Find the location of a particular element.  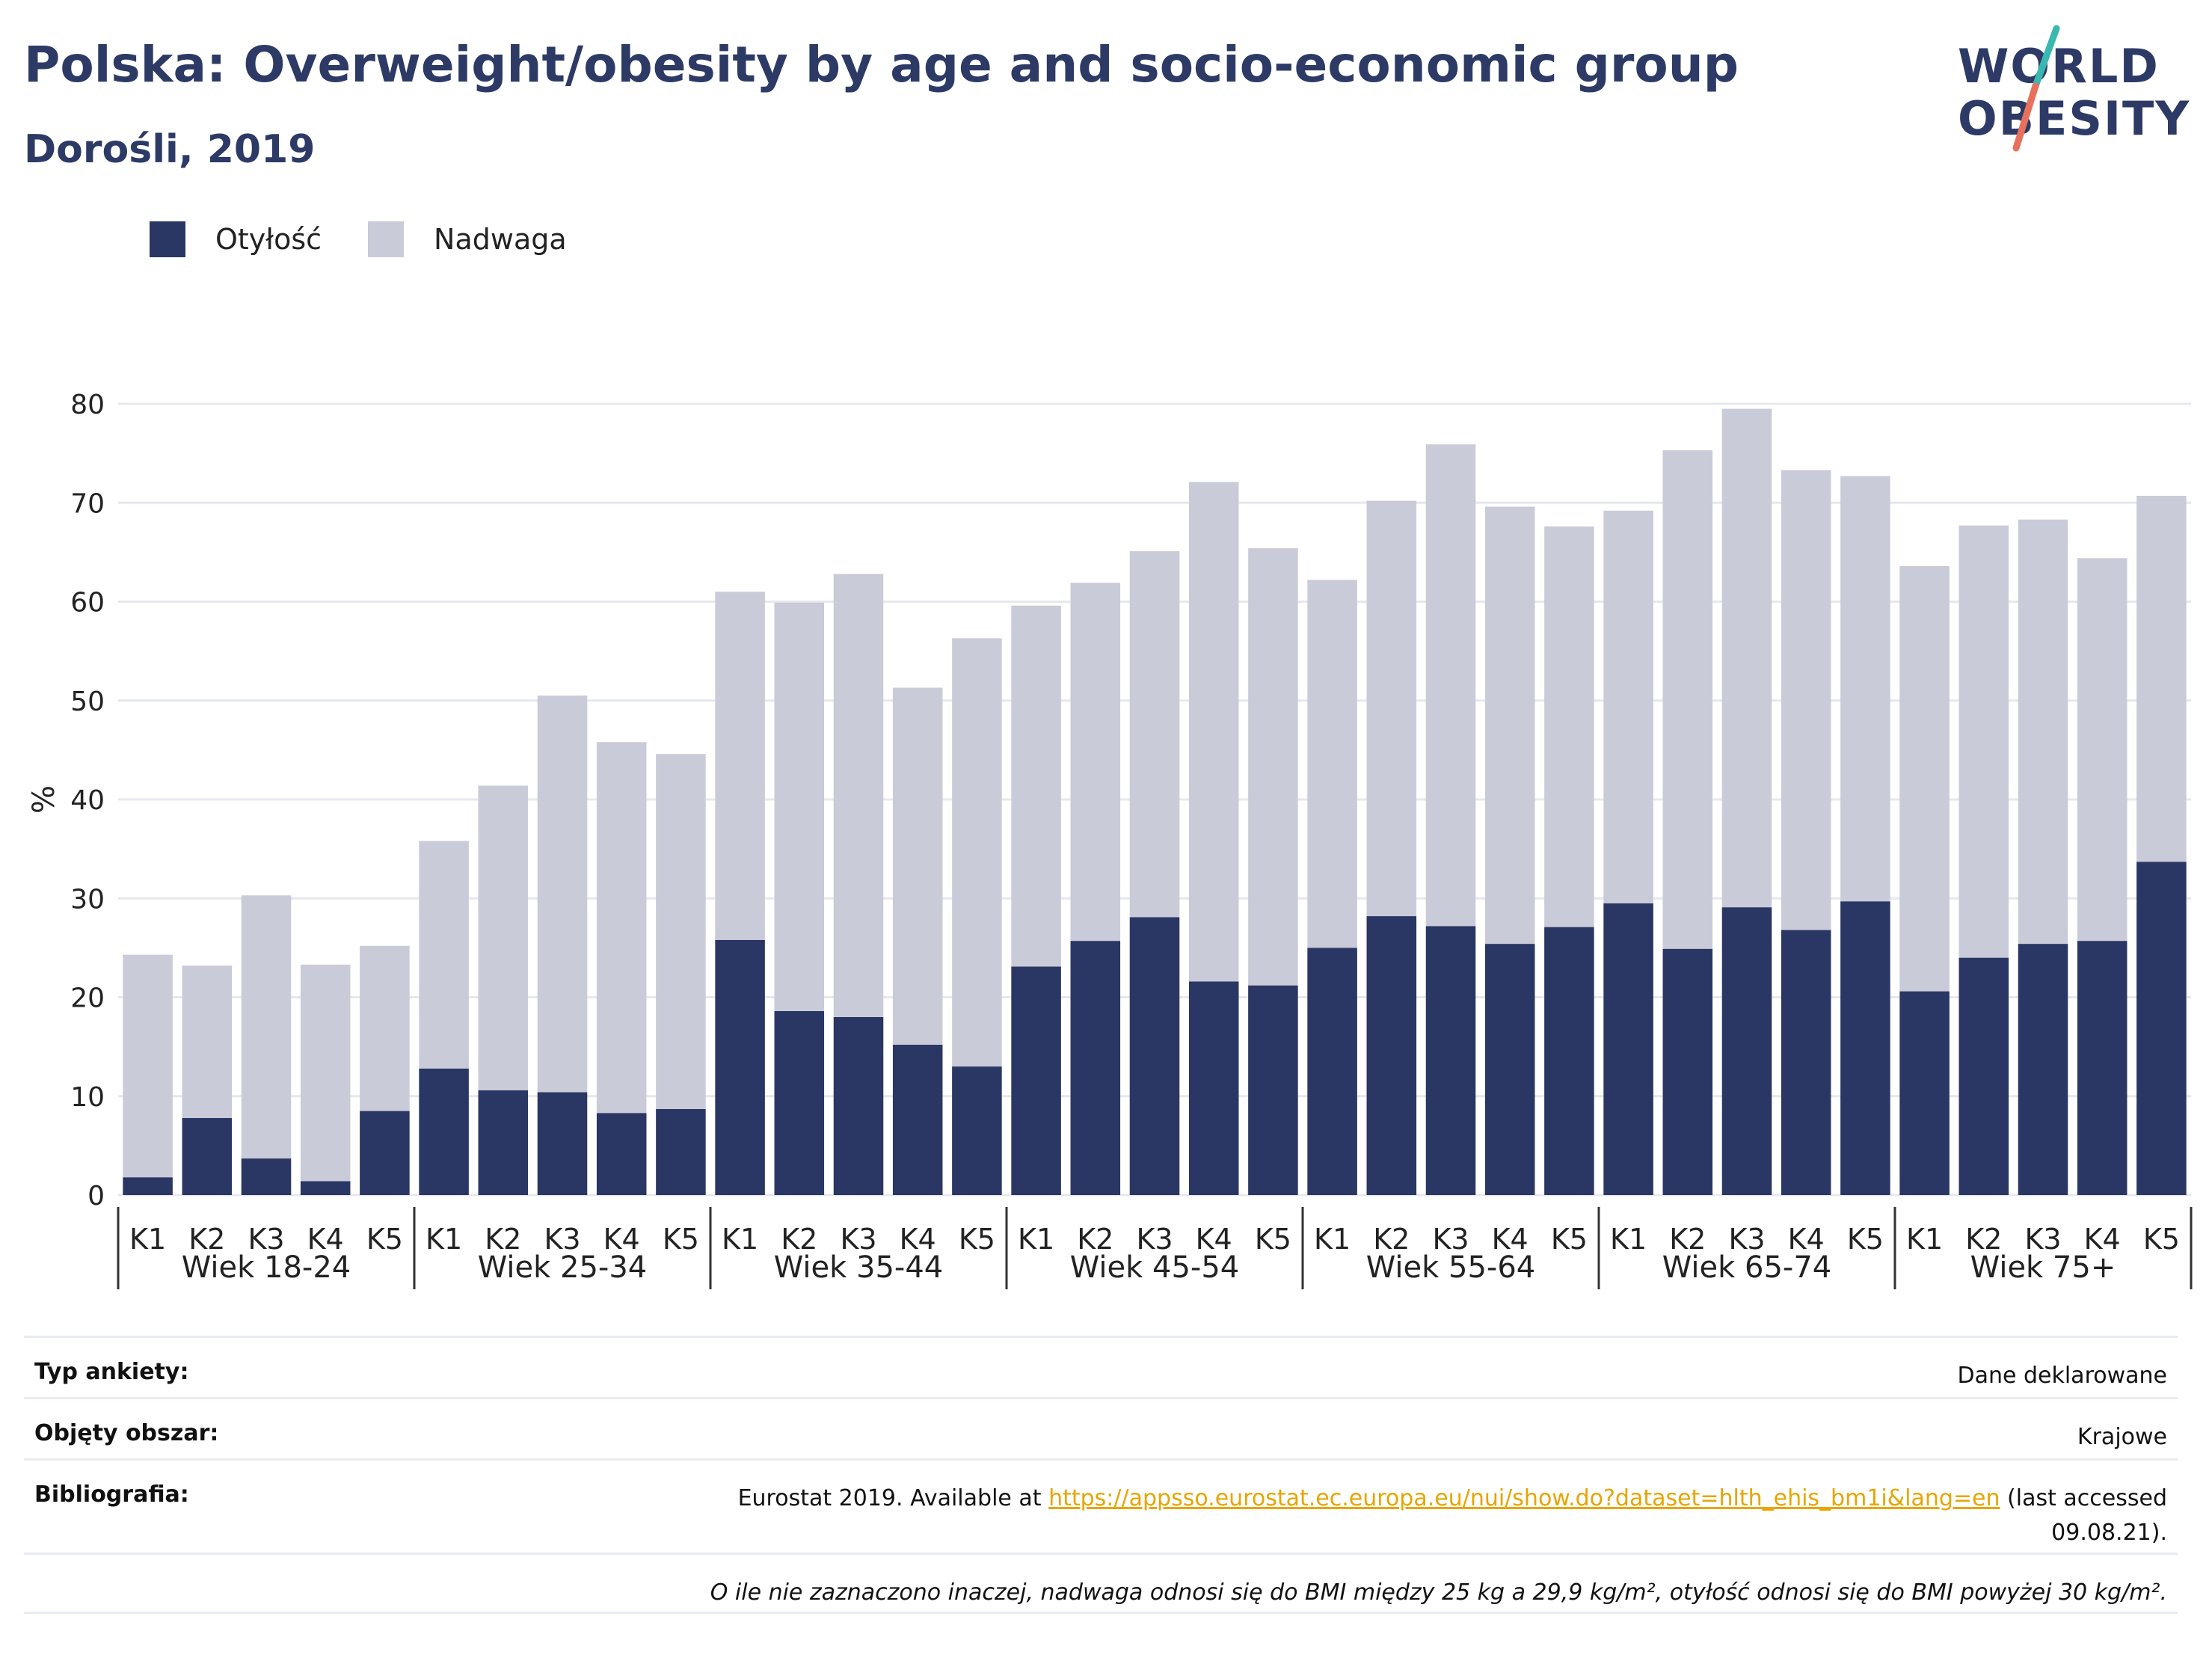

info-row-survey-type: Typ ankiety: Dane deklarowane is located at coordinates (1101, 1366).